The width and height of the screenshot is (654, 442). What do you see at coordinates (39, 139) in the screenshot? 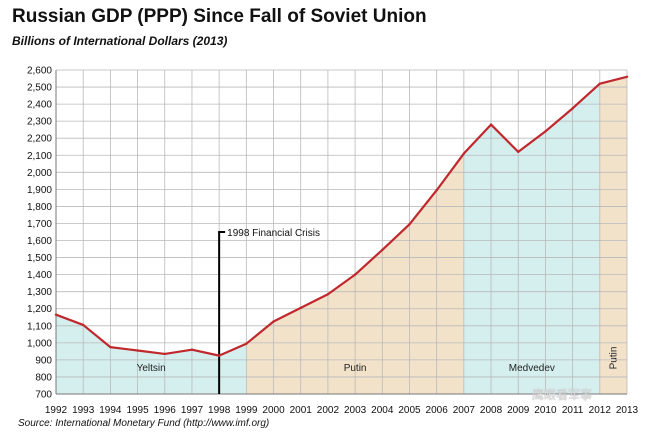
I see `y-tick-label: 2,200` at bounding box center [39, 139].